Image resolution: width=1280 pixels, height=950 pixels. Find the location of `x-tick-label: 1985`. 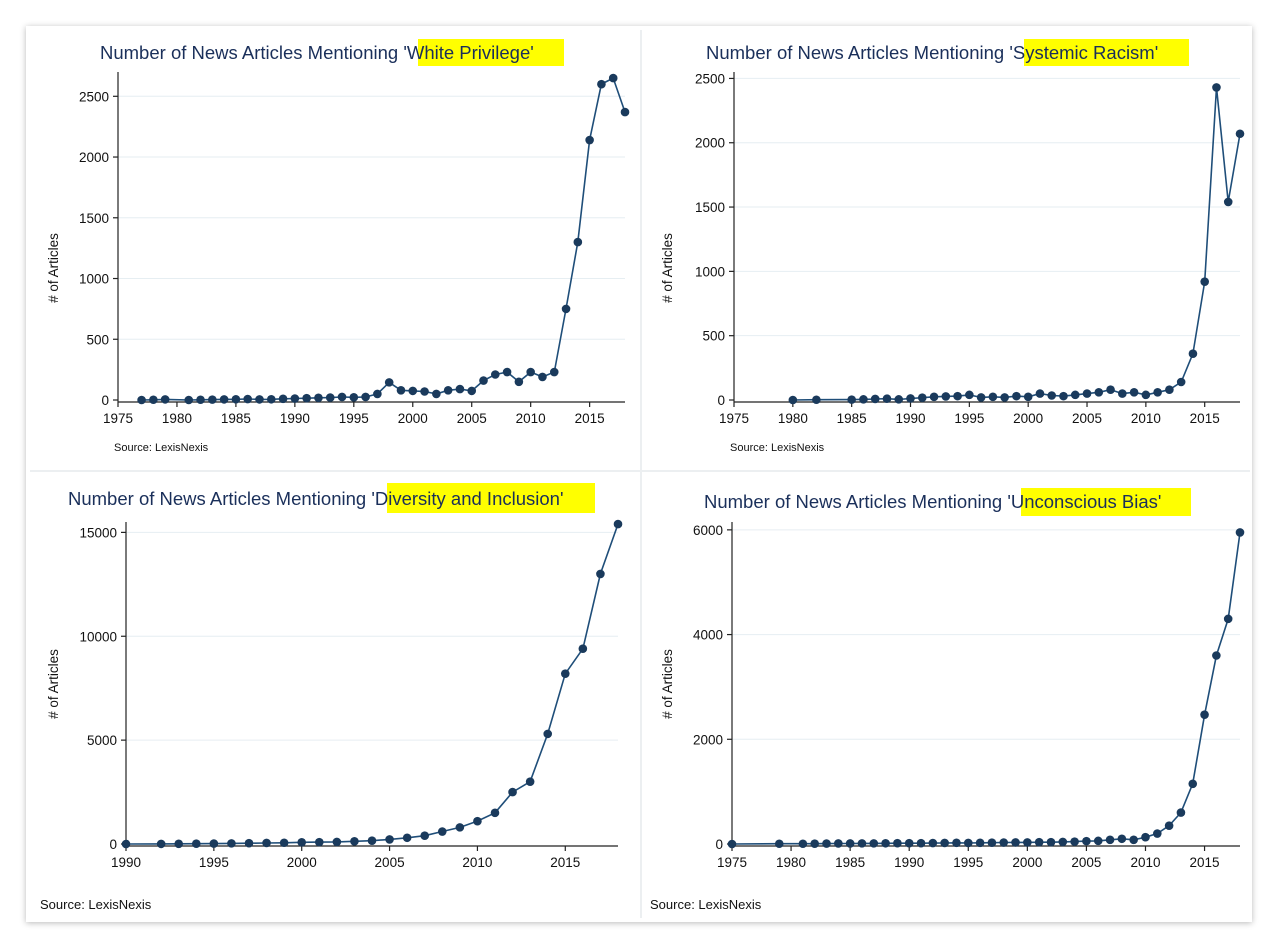

x-tick-label: 1985 is located at coordinates (236, 418).